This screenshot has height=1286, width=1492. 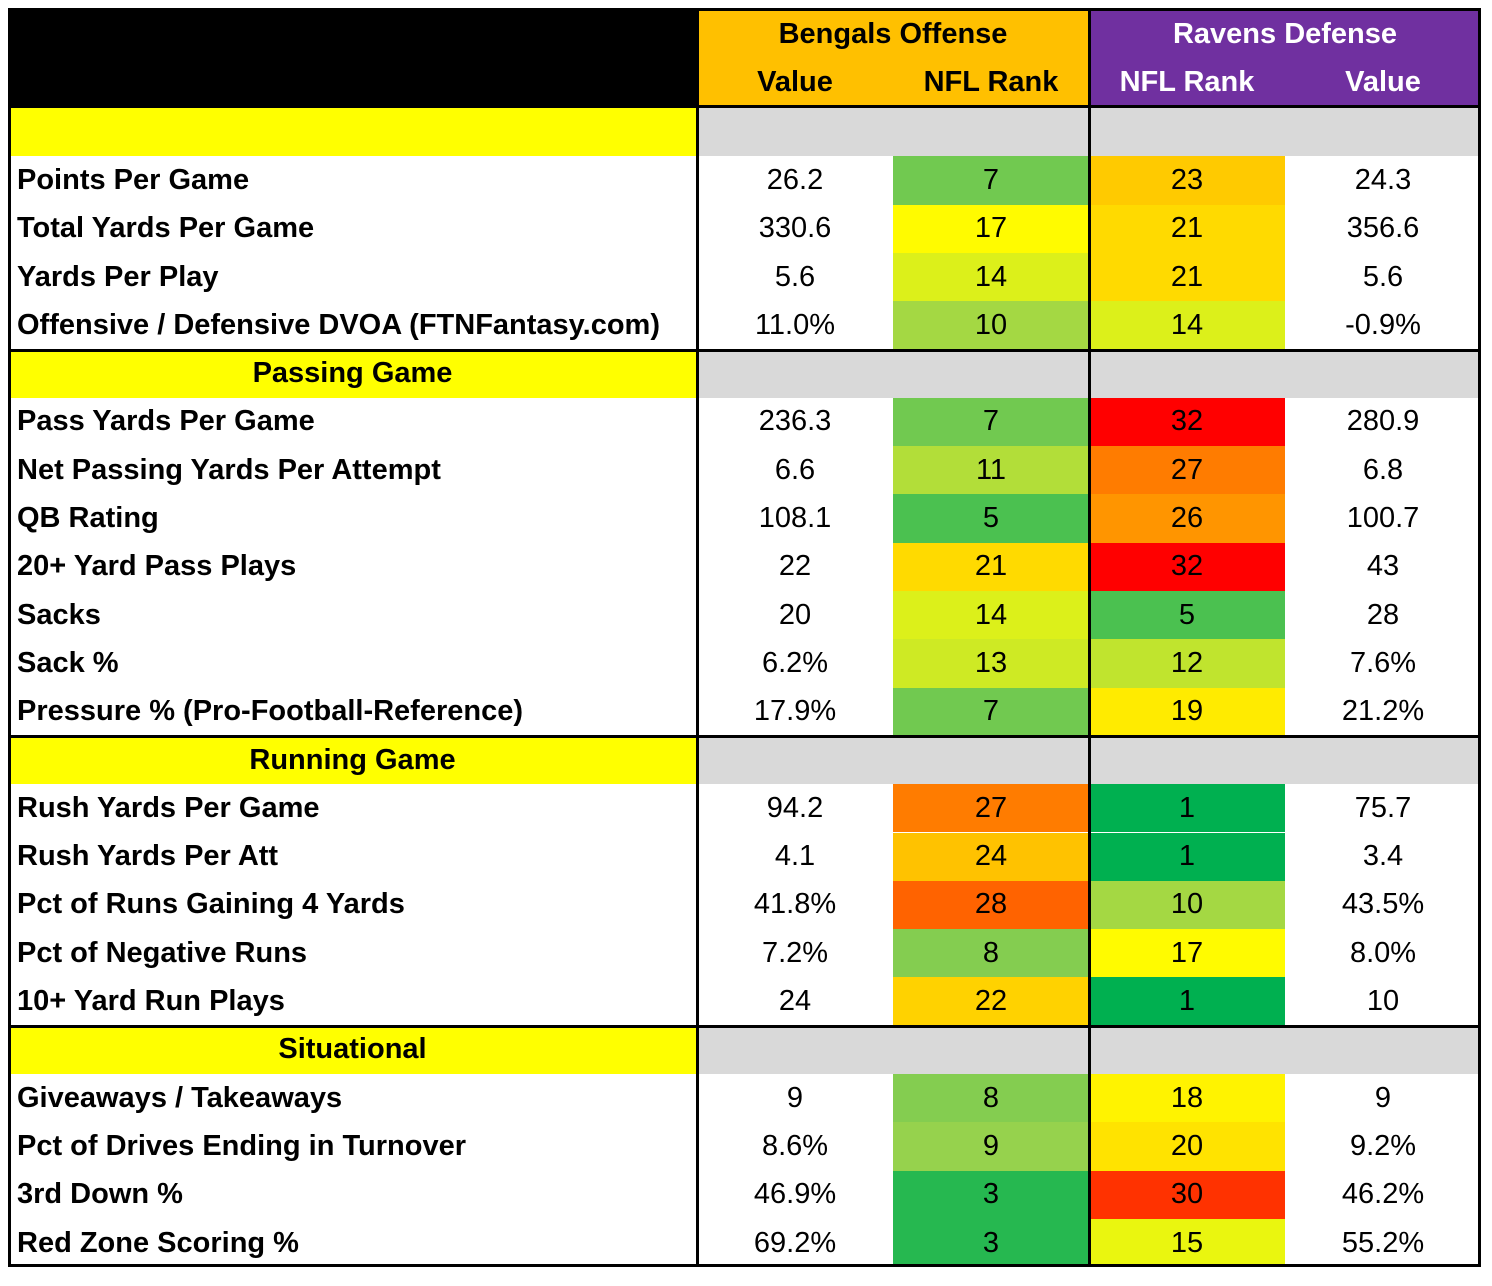 I want to click on col-header-off-value: Value, so click(x=795, y=81).